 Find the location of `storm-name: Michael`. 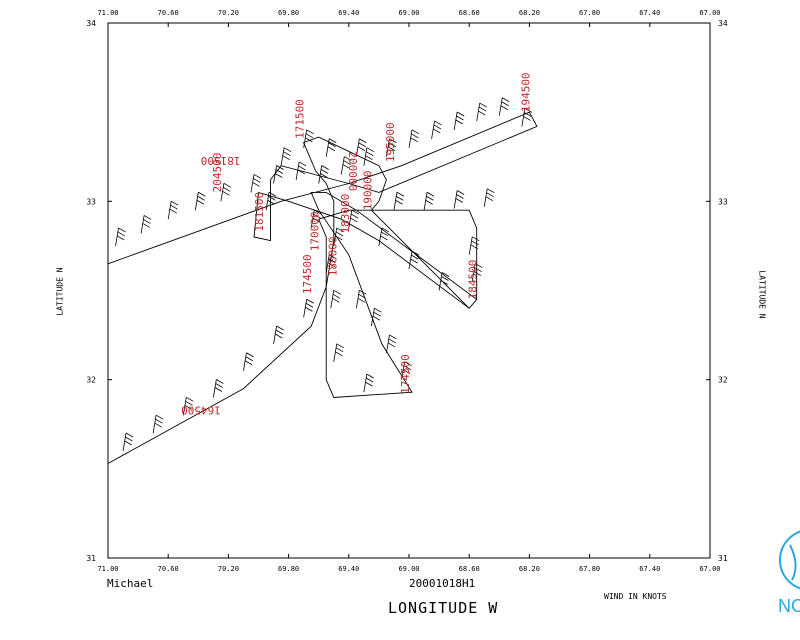

storm-name: Michael is located at coordinates (130, 583).